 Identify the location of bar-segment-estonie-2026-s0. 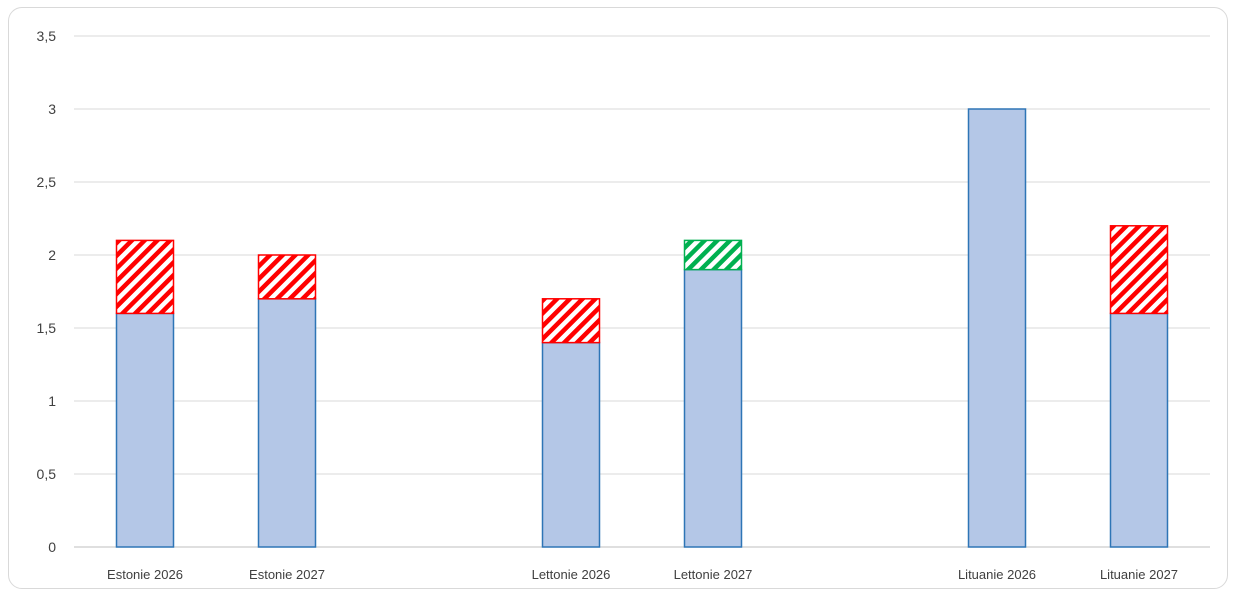
(145, 430).